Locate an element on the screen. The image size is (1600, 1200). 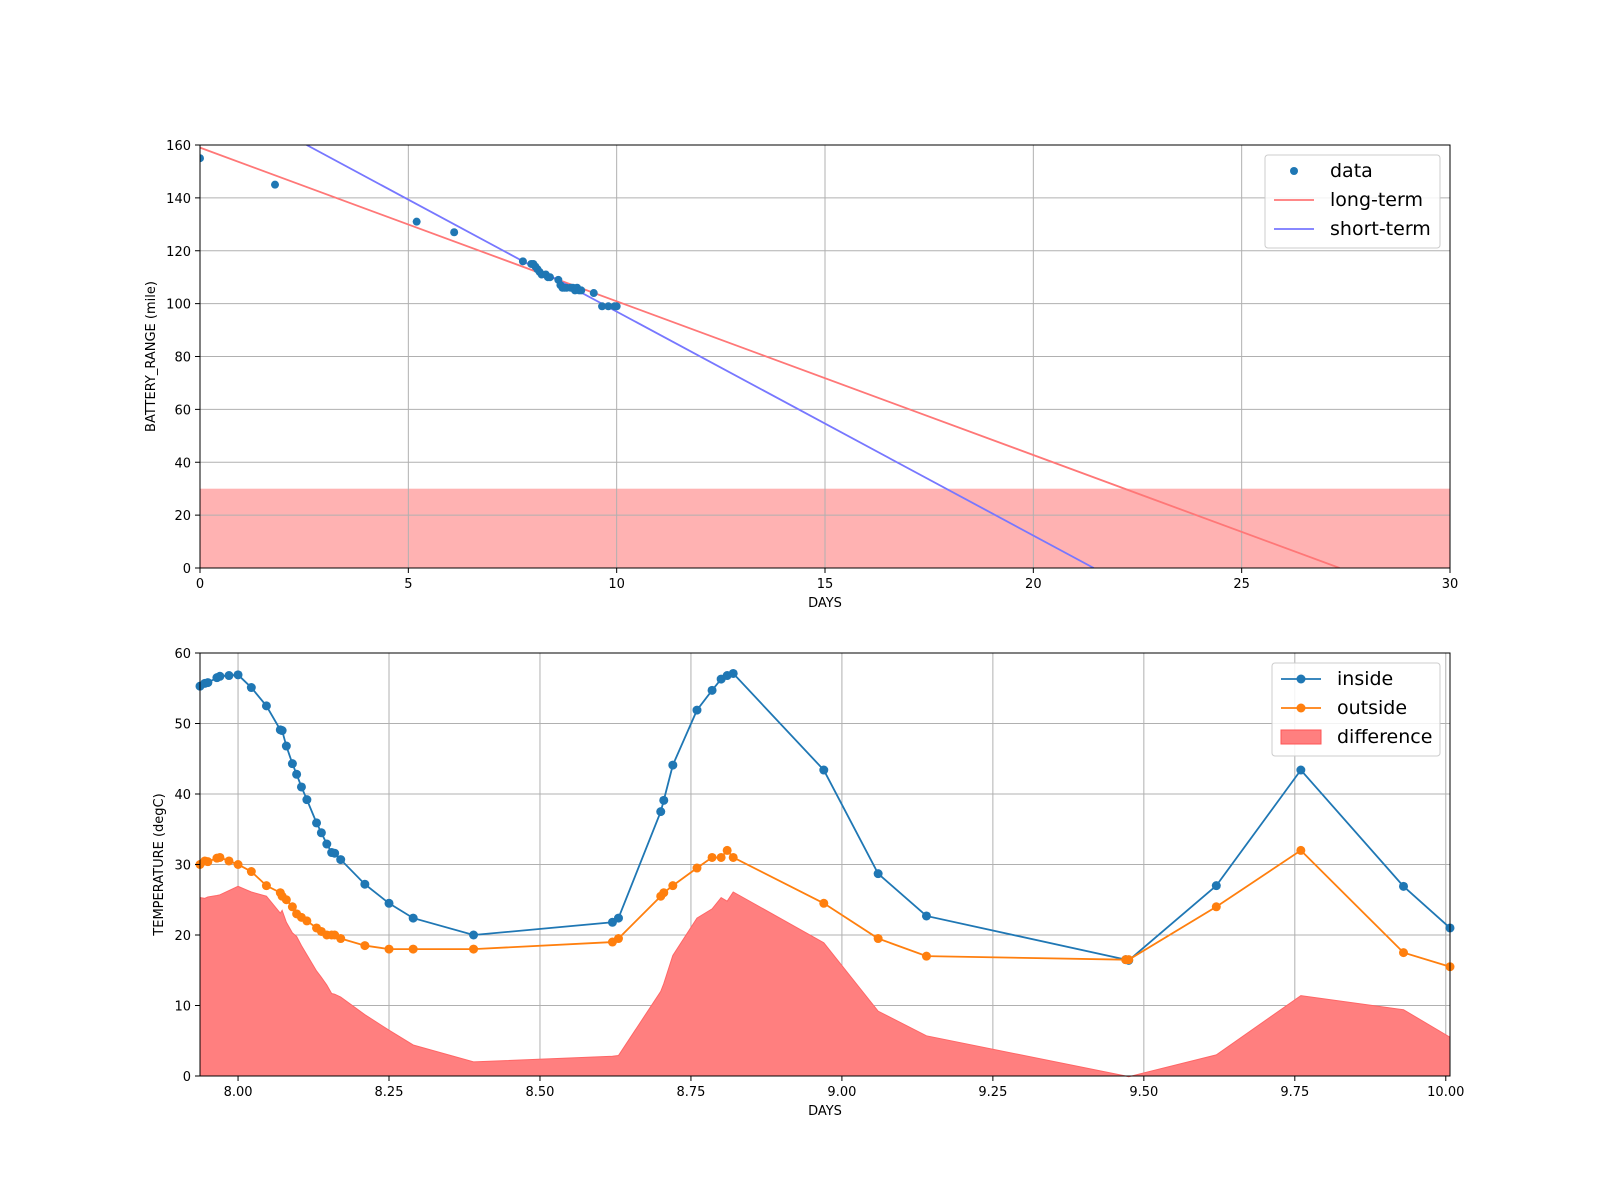
legend-long-term-label: long-term is located at coordinates (1376, 200).